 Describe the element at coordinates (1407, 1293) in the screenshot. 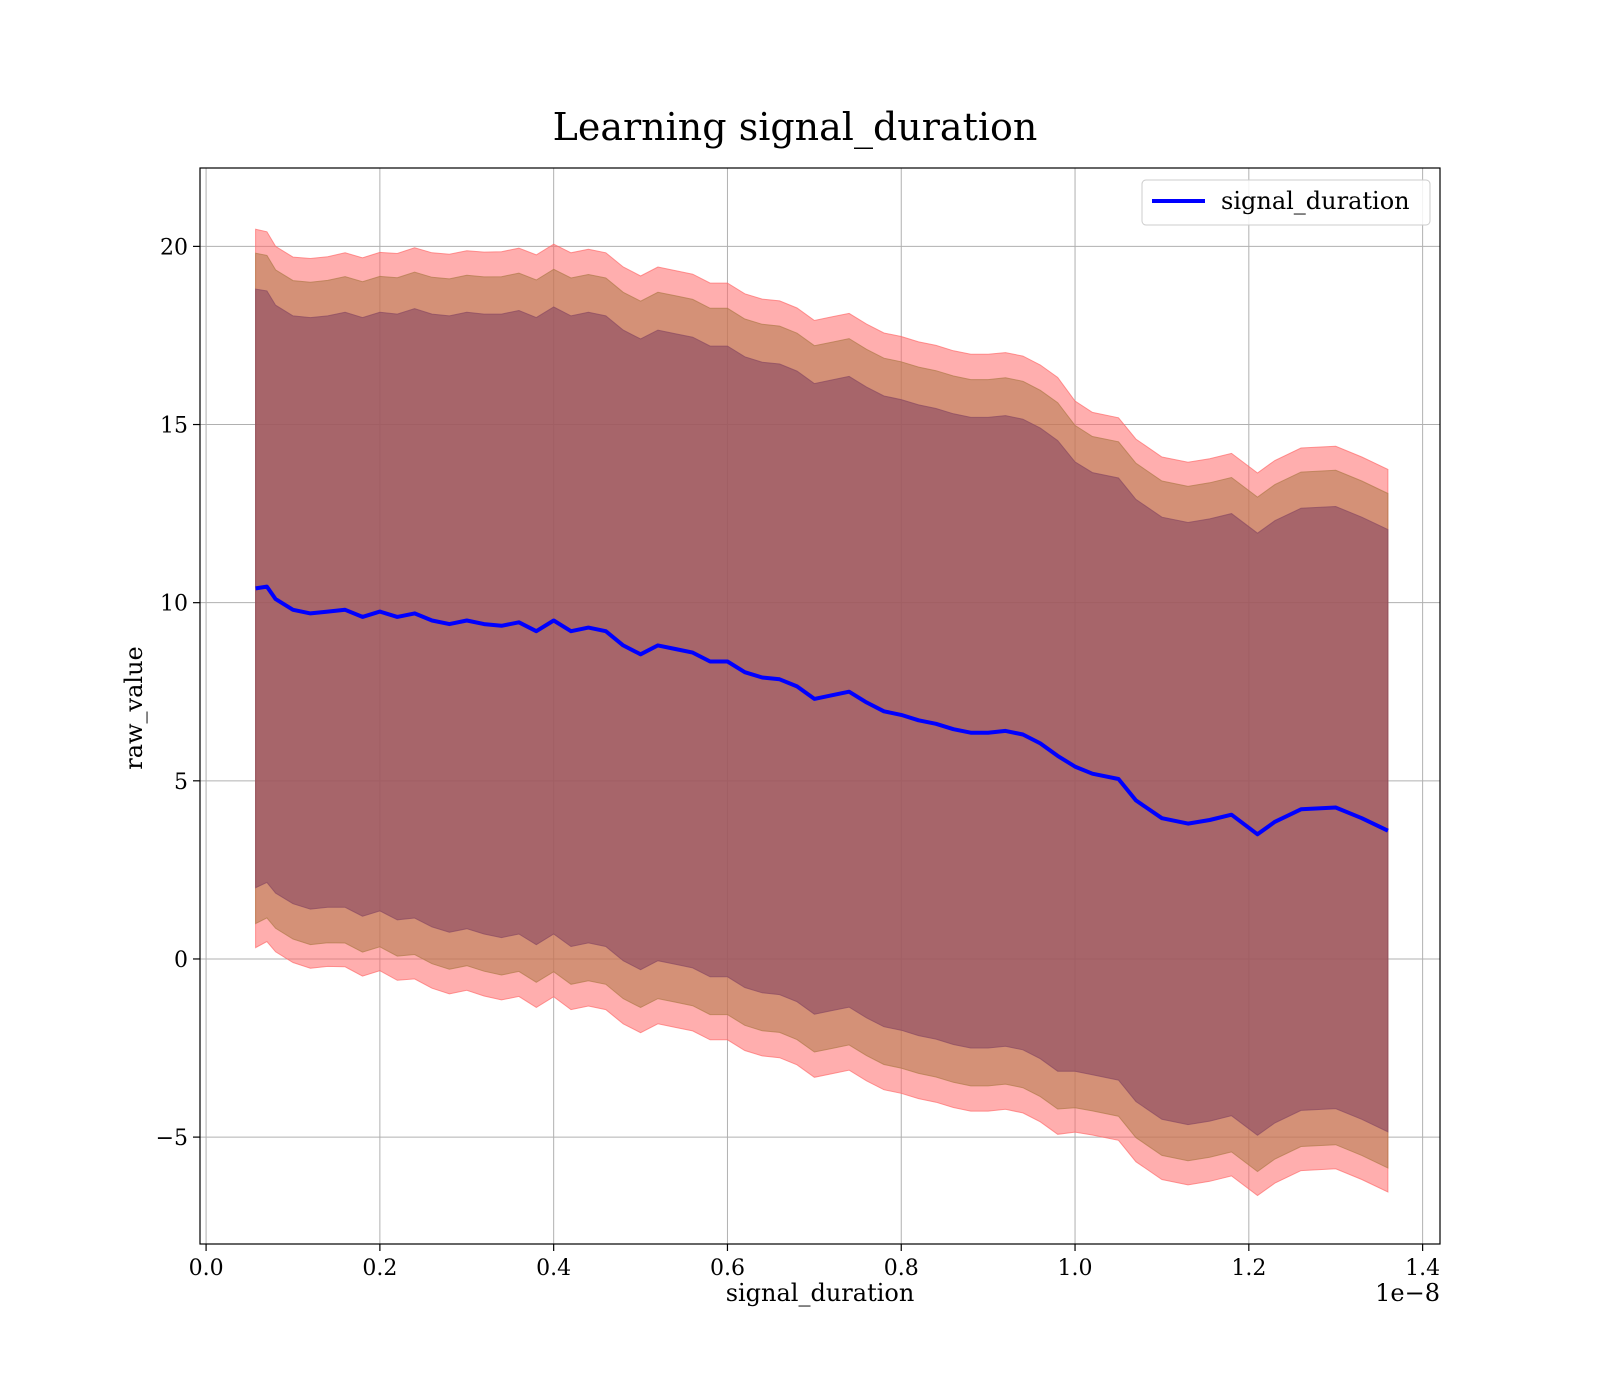

I see `x-axis-offset: 1e−8` at that location.